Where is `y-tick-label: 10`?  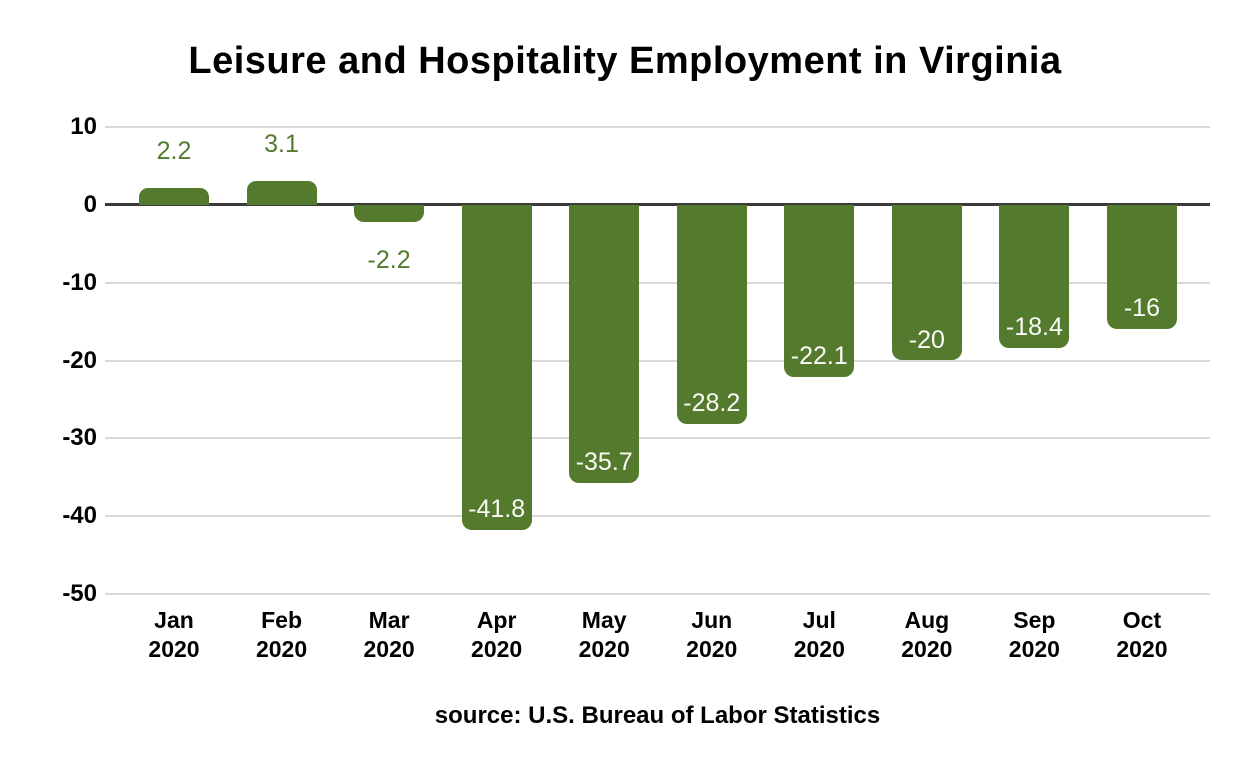
y-tick-label: 10 is located at coordinates (83, 126).